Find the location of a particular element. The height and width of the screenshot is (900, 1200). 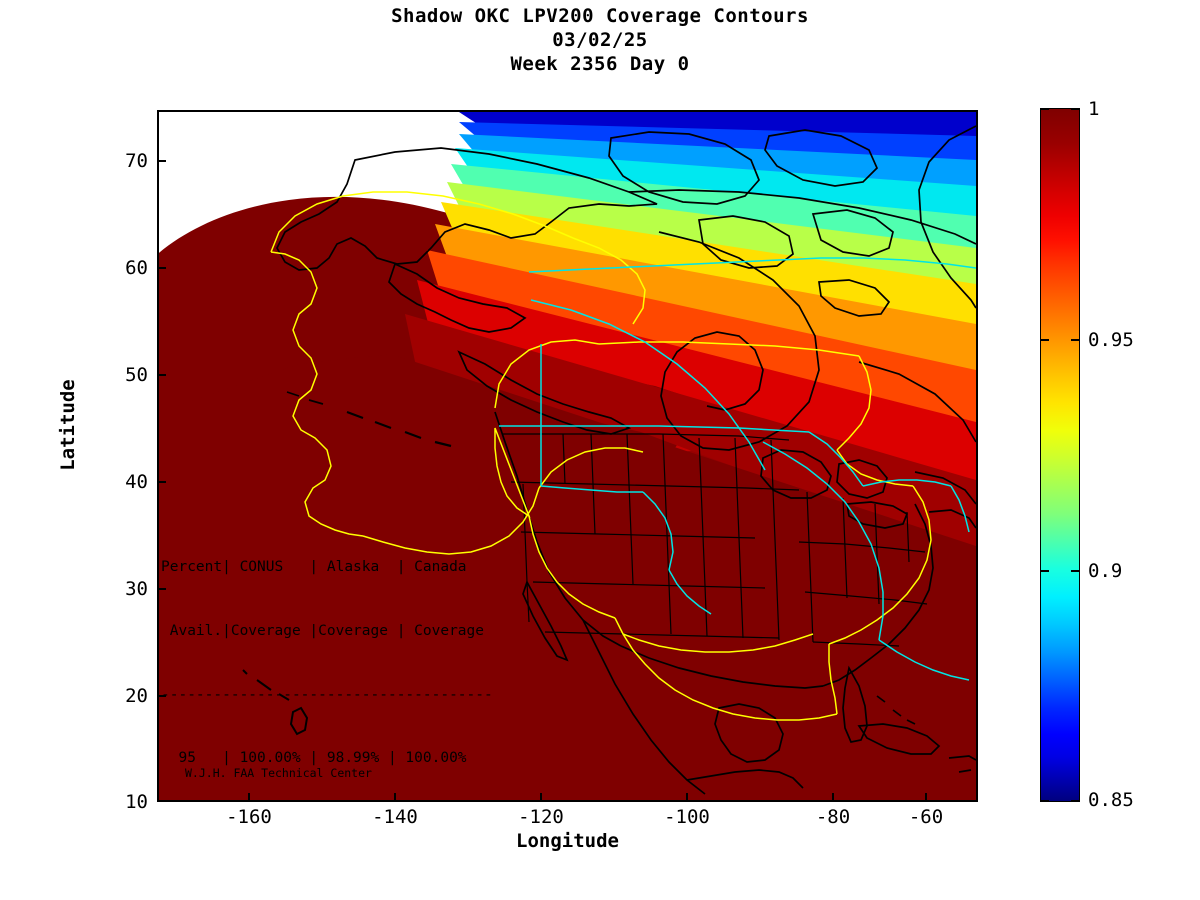

x-tick-m140 is located at coordinates (395, 797).